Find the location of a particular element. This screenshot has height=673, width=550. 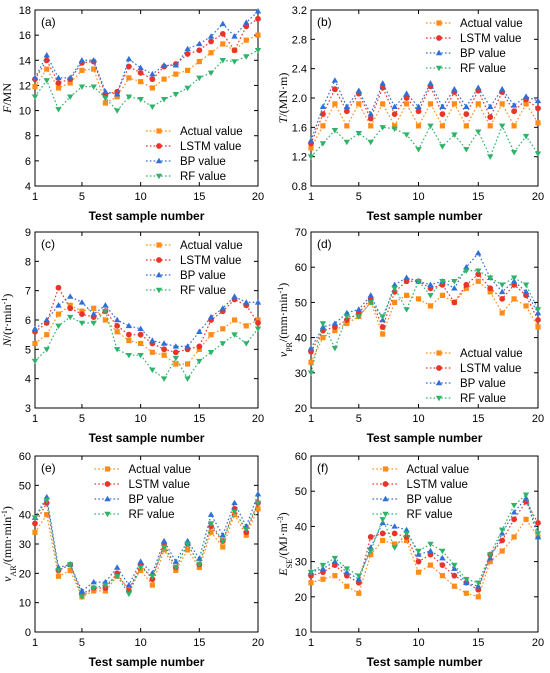

panel-label: (f) is located at coordinates (322, 468).